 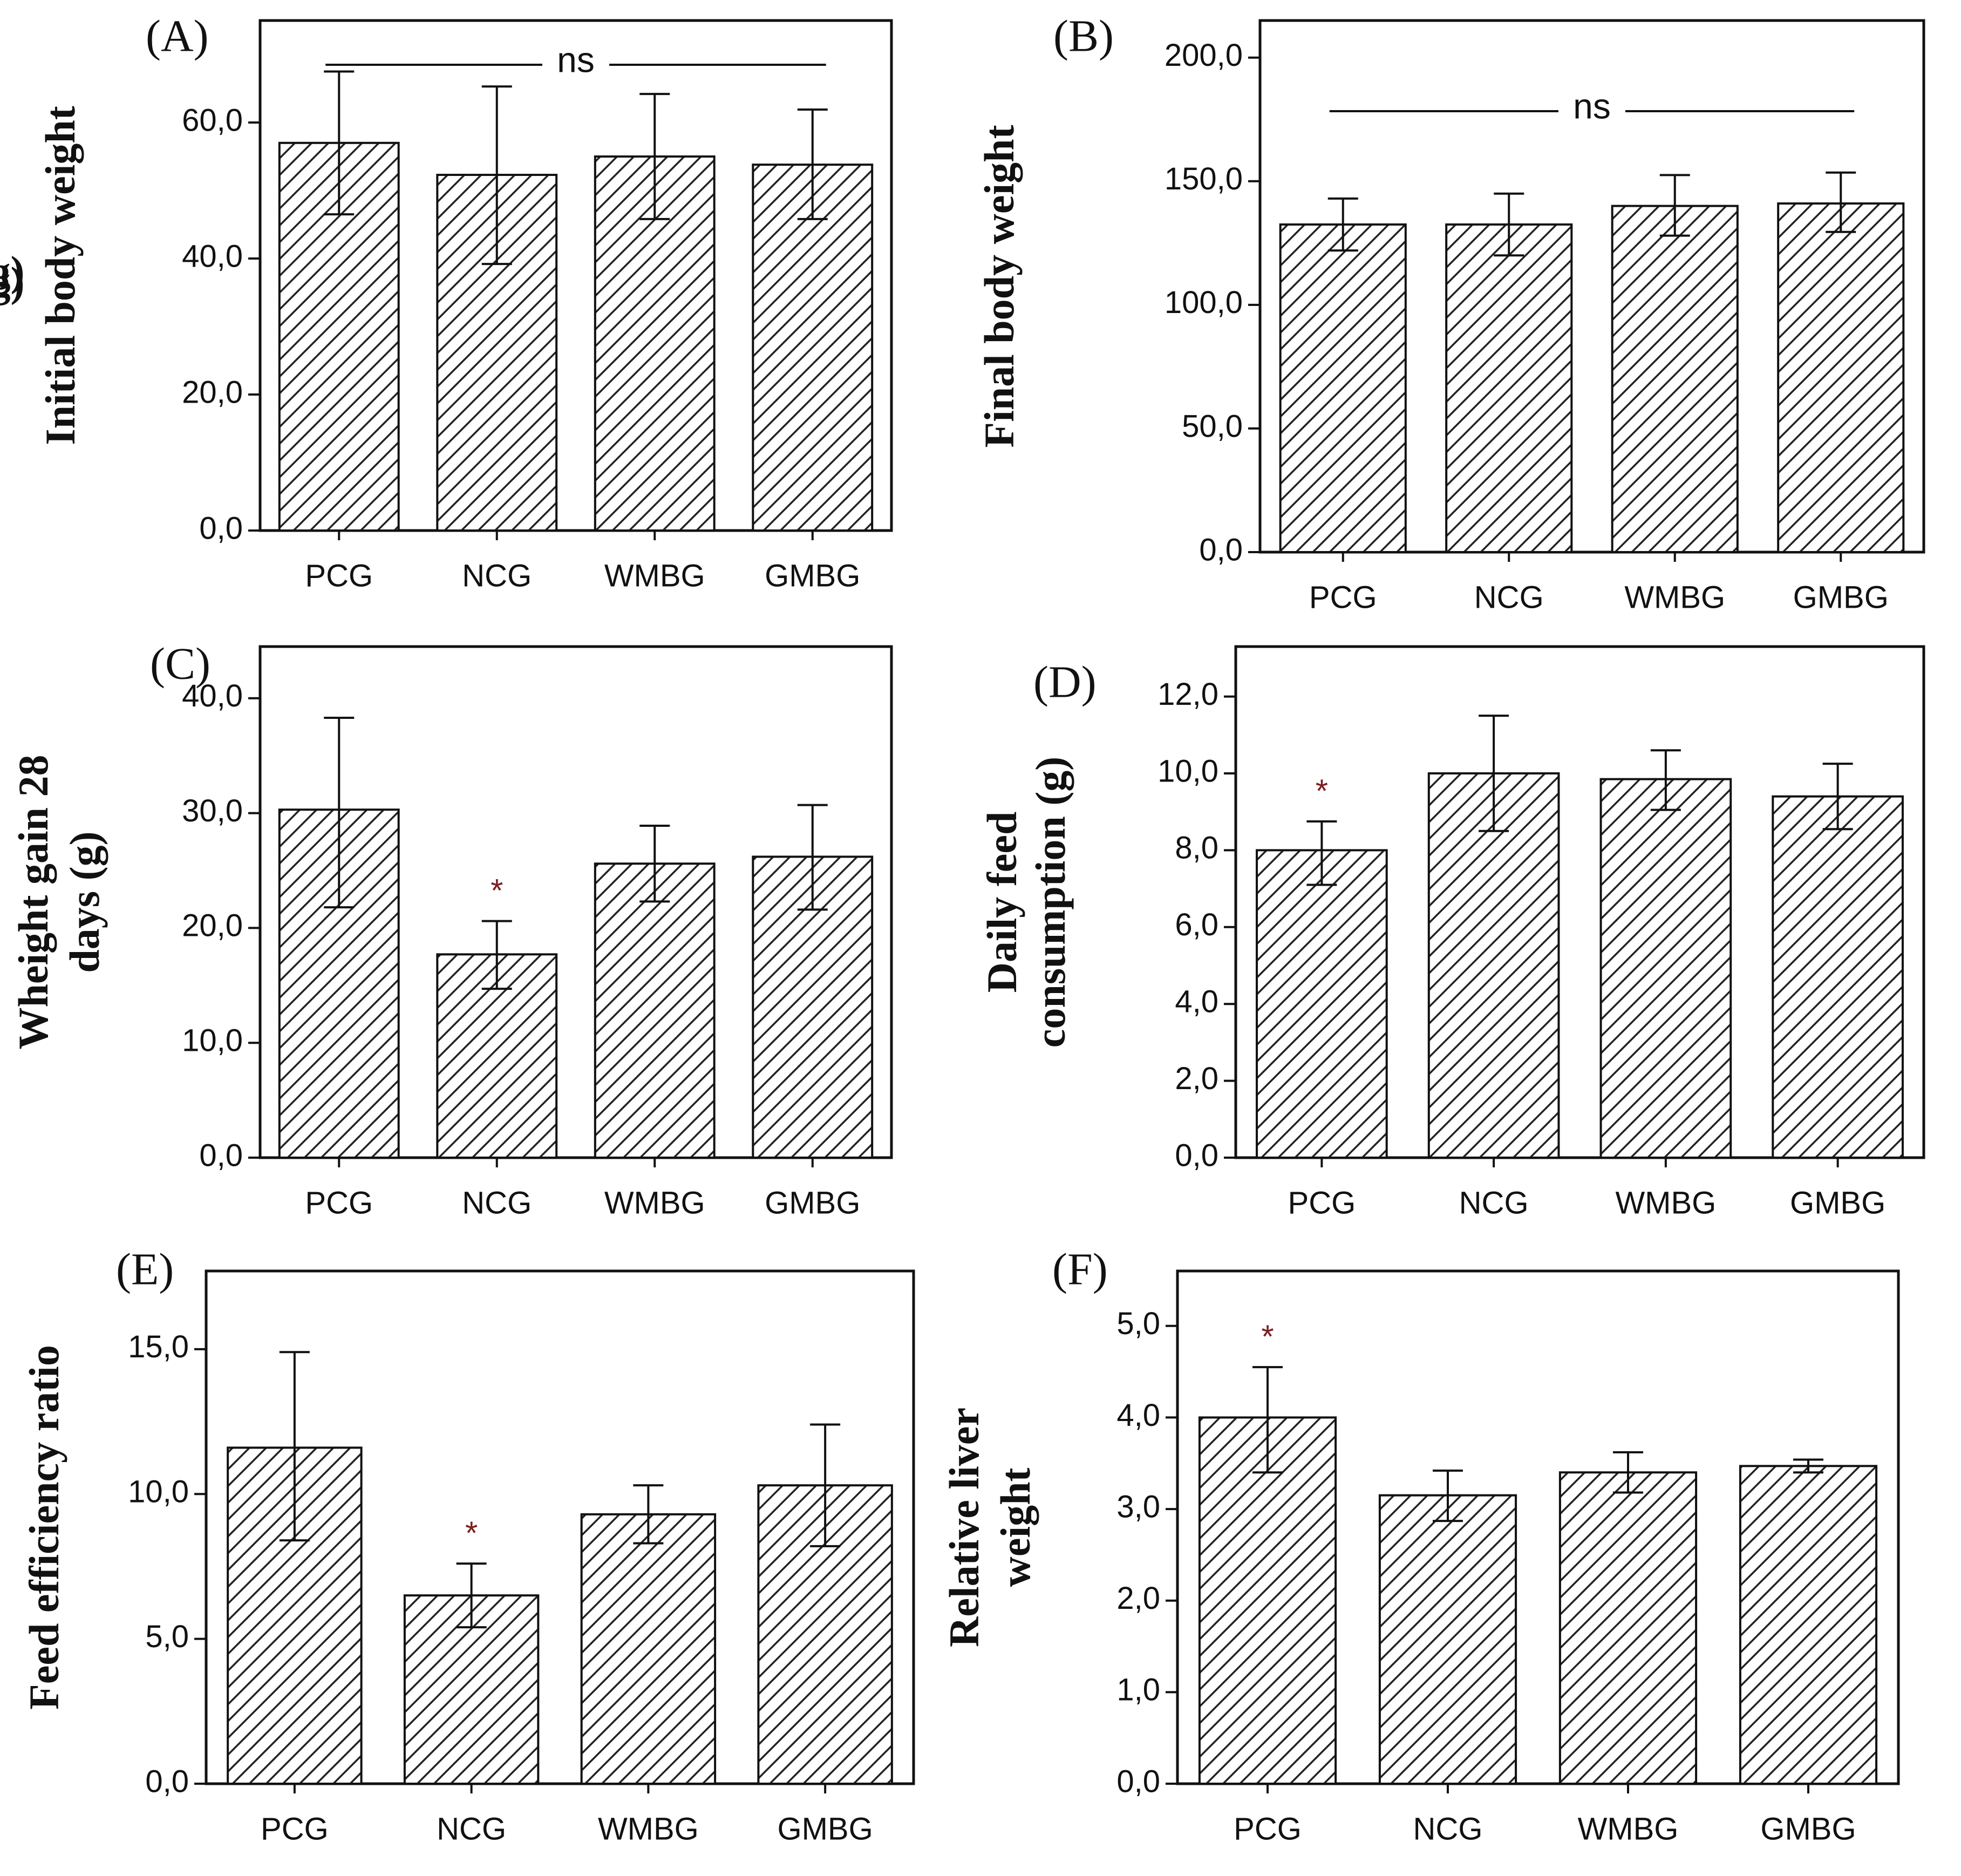 I want to click on panel-letter: (B), so click(x=1083, y=36).